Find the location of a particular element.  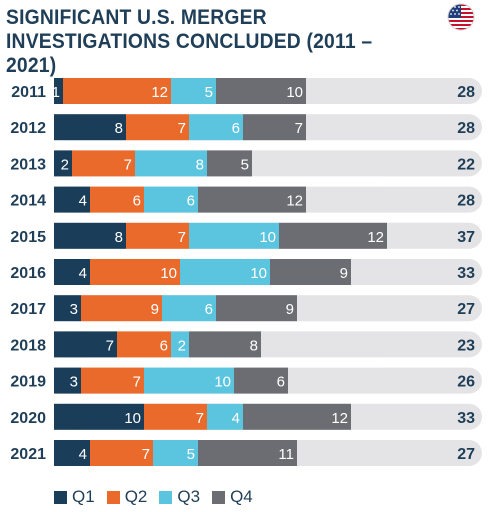

year-label: 2011 is located at coordinates (28, 92).